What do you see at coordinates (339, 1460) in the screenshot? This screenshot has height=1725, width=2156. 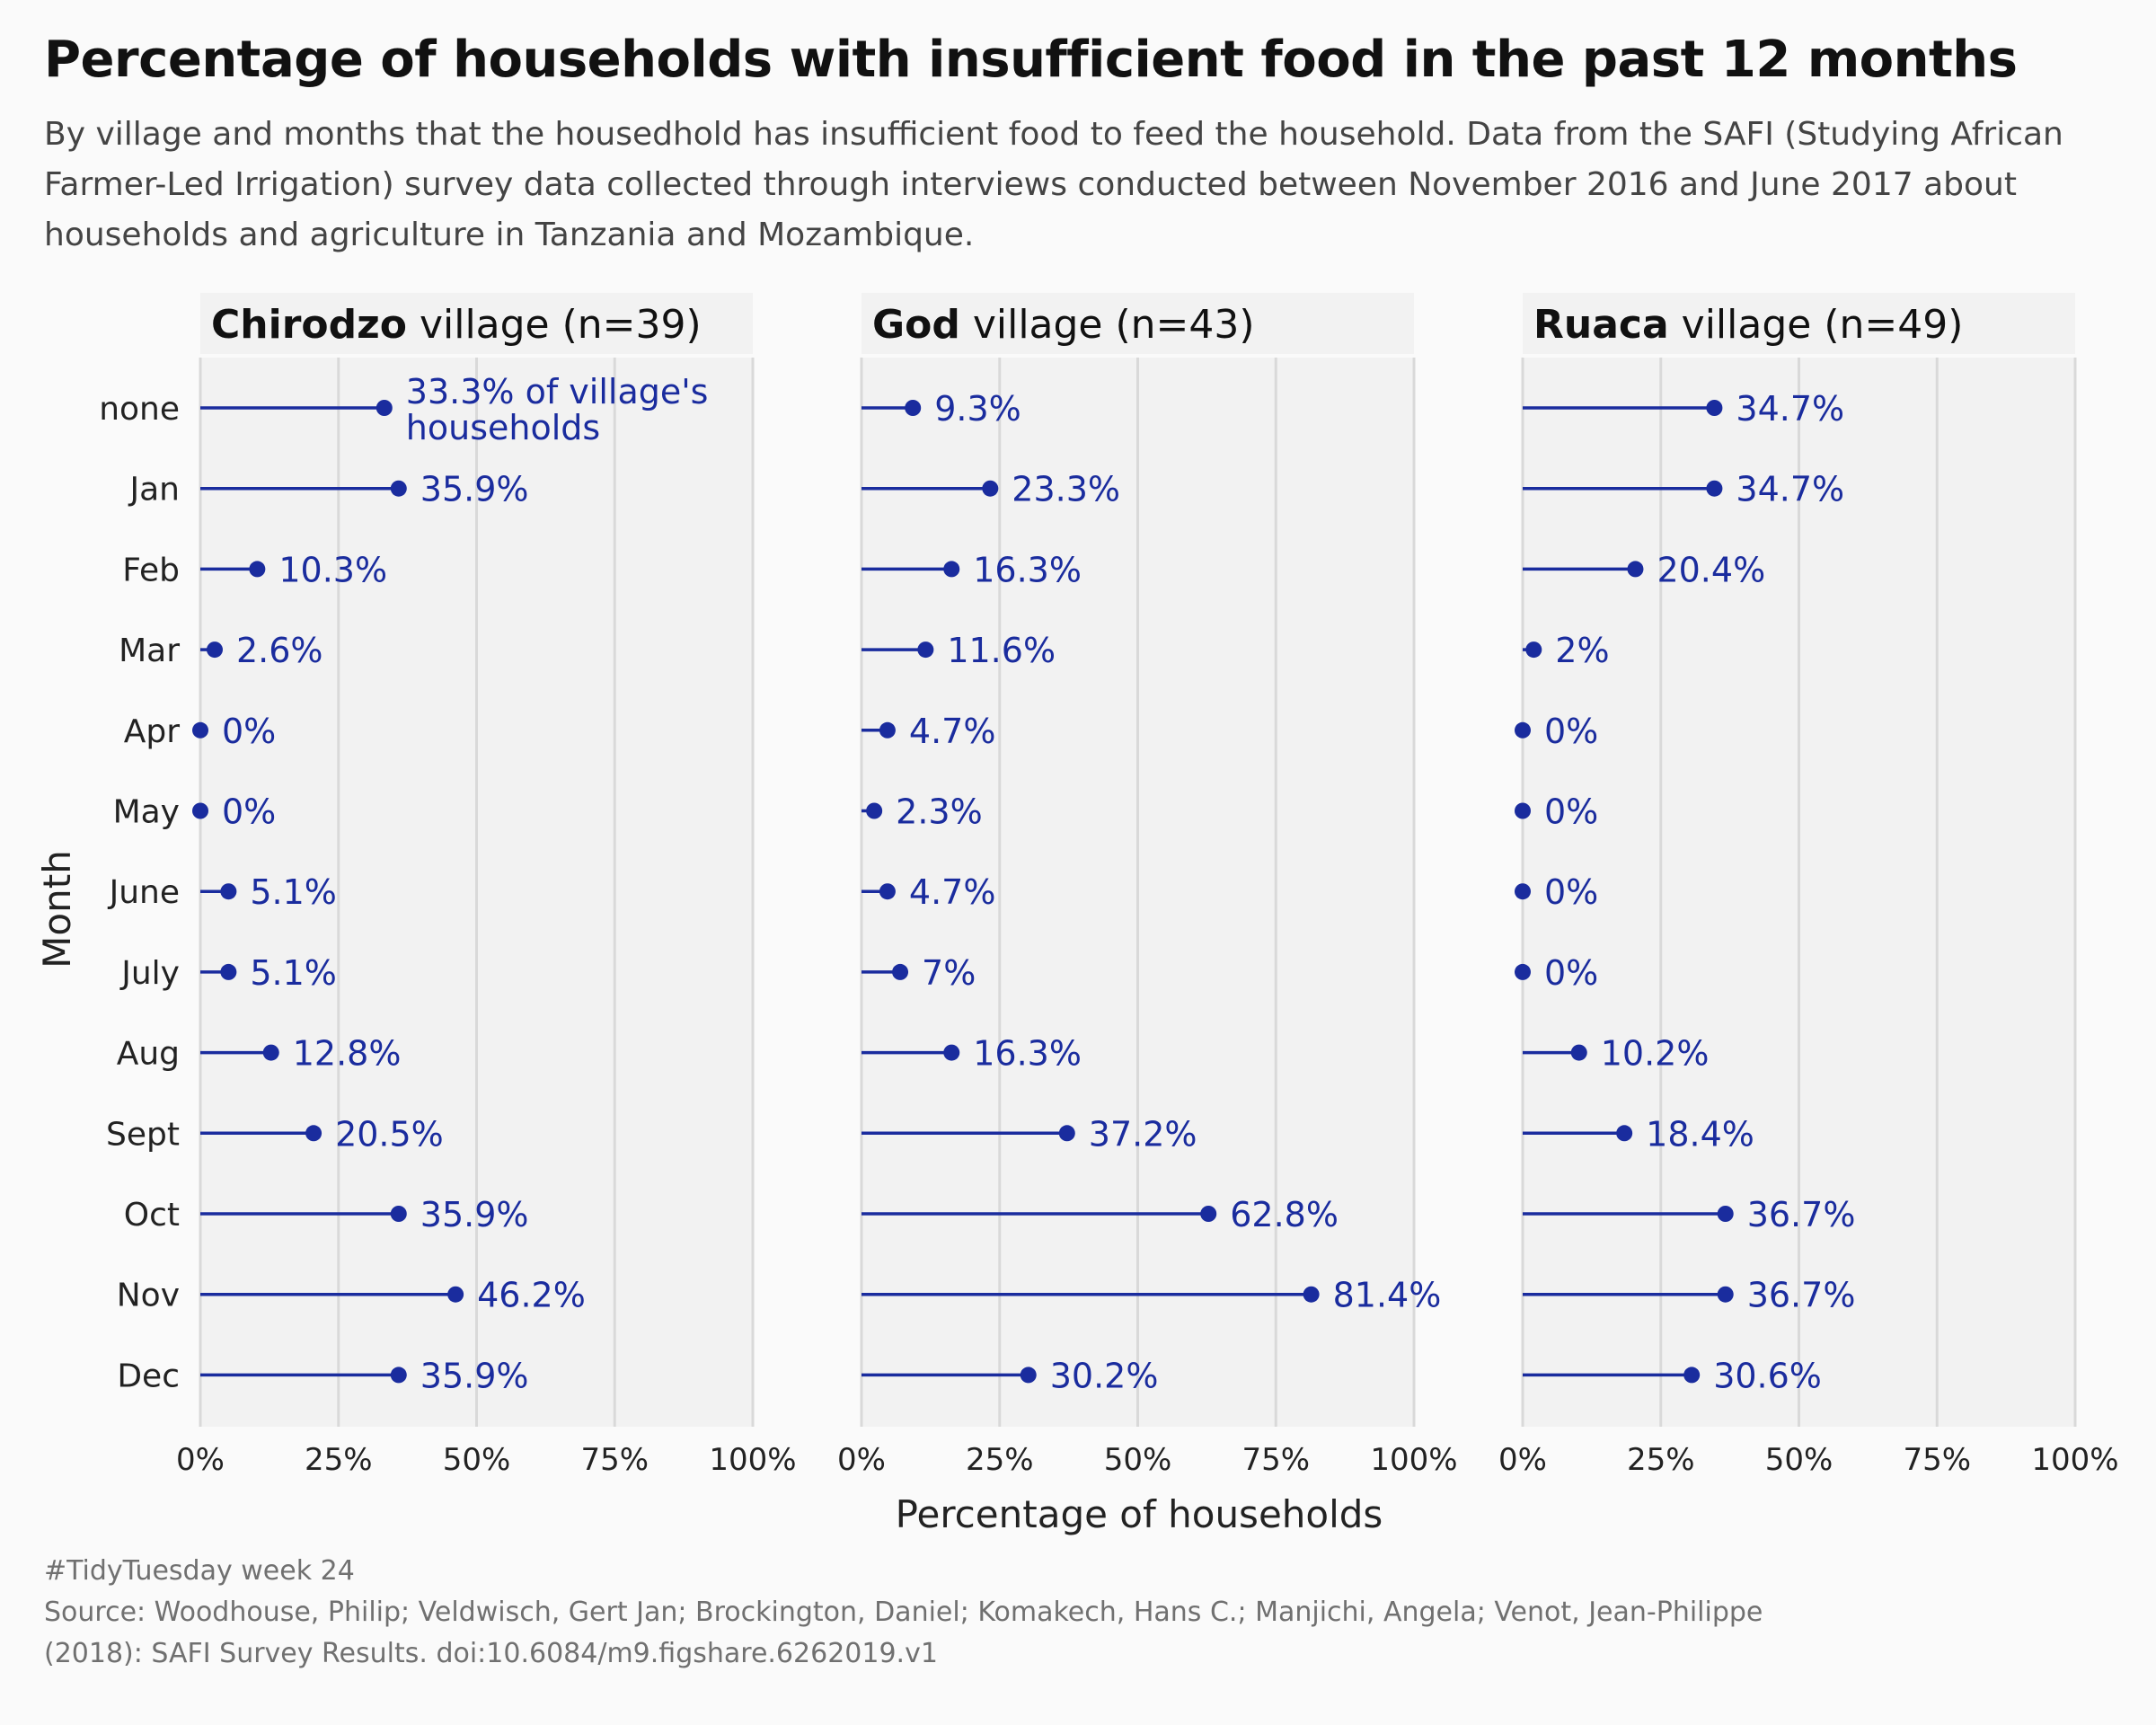 I see `x-tick-label-chirodzo-25: 25%` at bounding box center [339, 1460].